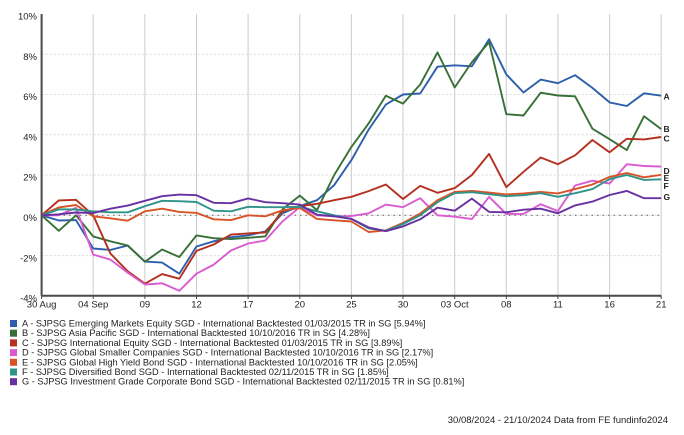 The image size is (684, 435). Describe the element at coordinates (403, 305) in the screenshot. I see `svg-text: 30` at that location.